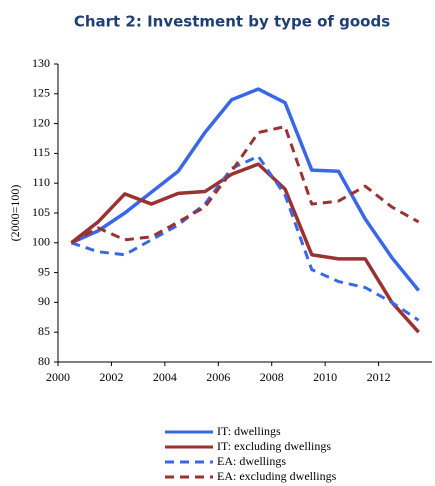 The height and width of the screenshot is (486, 435). What do you see at coordinates (41, 93) in the screenshot?
I see `y-tick-label: 125` at bounding box center [41, 93].